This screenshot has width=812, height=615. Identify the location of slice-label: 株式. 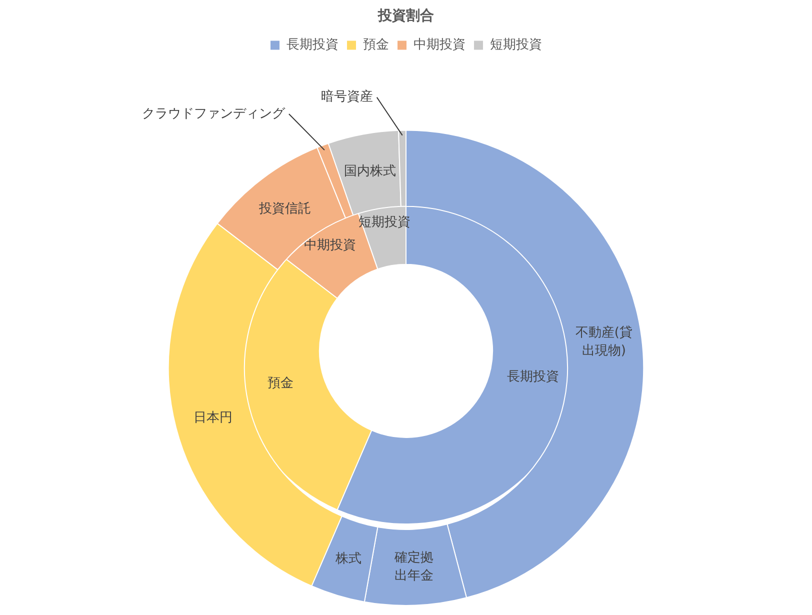
(348, 558).